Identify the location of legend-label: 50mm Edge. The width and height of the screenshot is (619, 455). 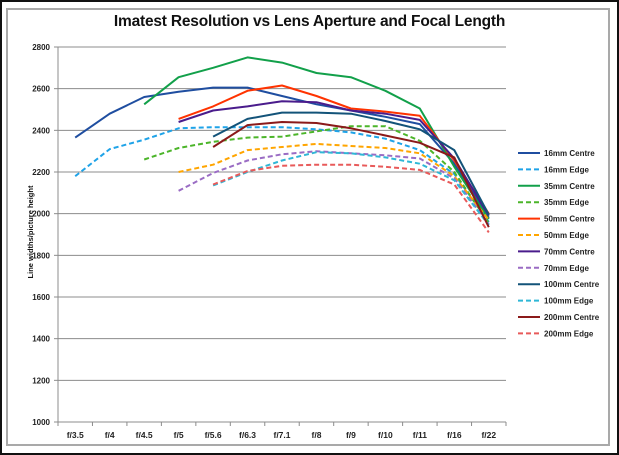
(566, 235).